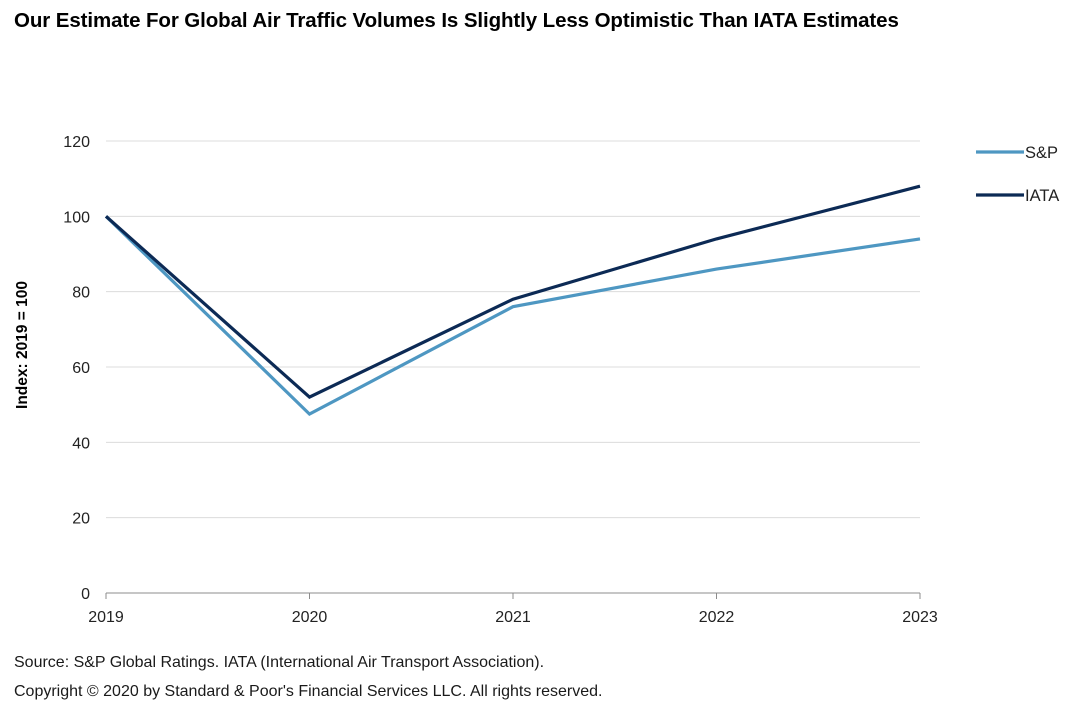 The height and width of the screenshot is (717, 1092). Describe the element at coordinates (85, 594) in the screenshot. I see `y-tick-label: 0` at that location.